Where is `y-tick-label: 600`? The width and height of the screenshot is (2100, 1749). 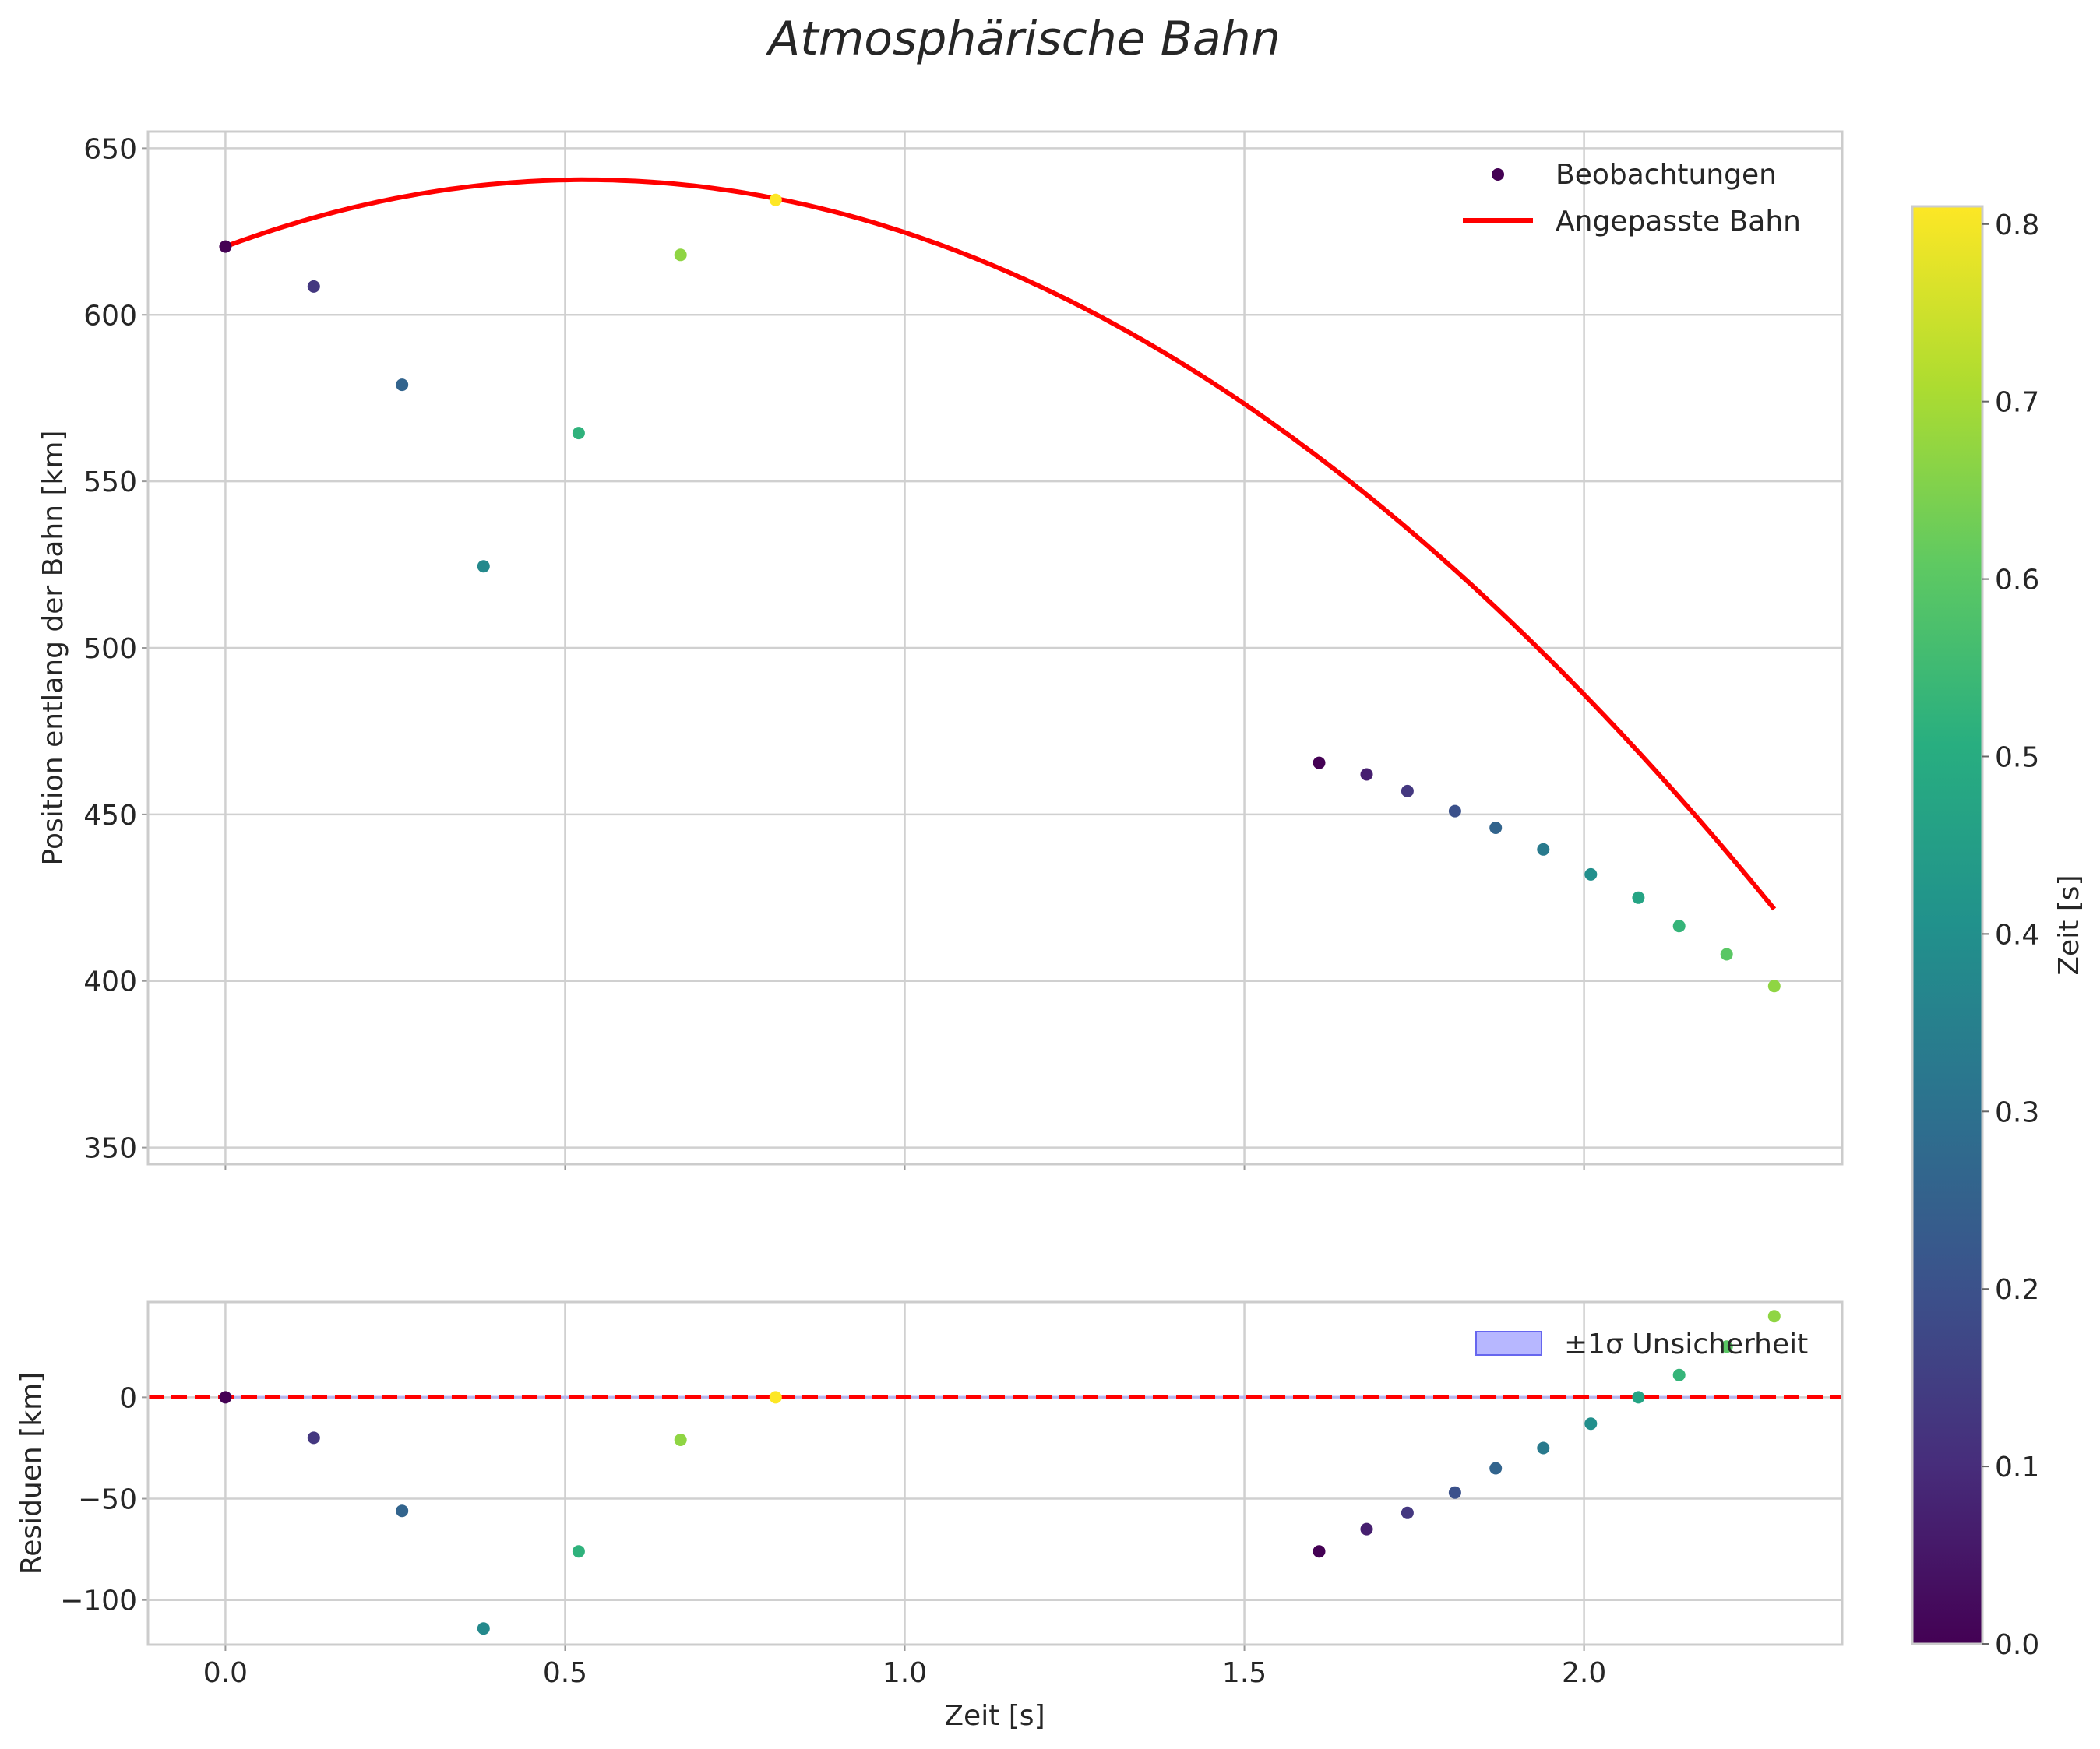
y-tick-label: 600 is located at coordinates (110, 316).